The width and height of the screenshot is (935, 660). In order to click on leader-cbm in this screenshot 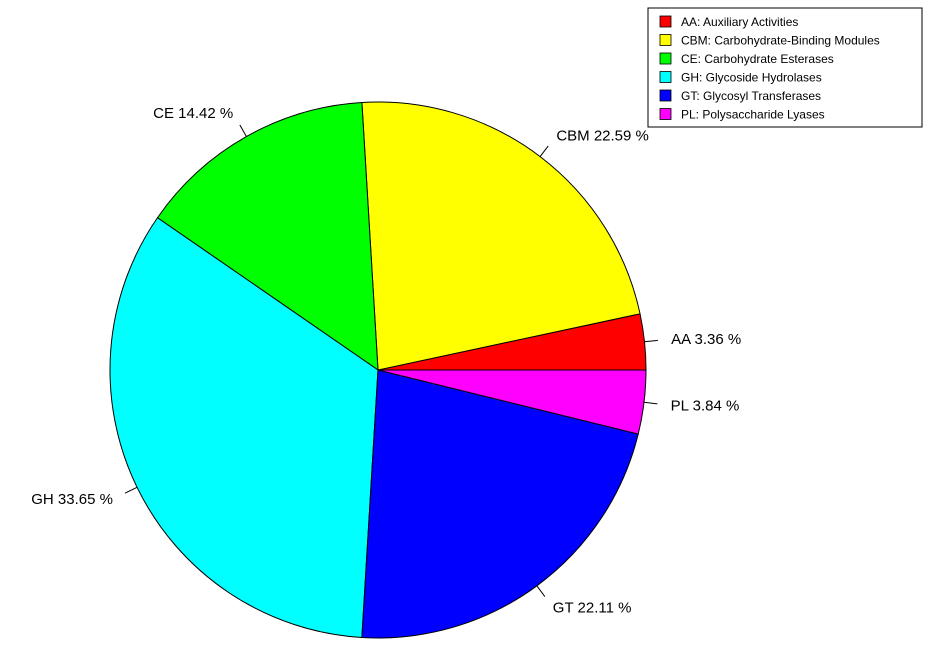, I will do `click(544, 151)`.